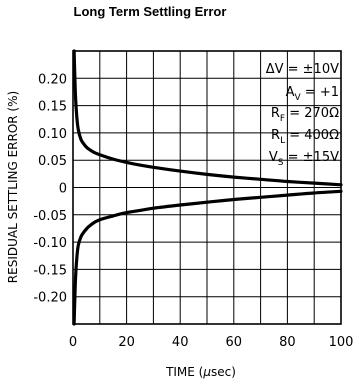  What do you see at coordinates (50, 216) in the screenshot?
I see `y-tick-label: -0.05` at bounding box center [50, 216].